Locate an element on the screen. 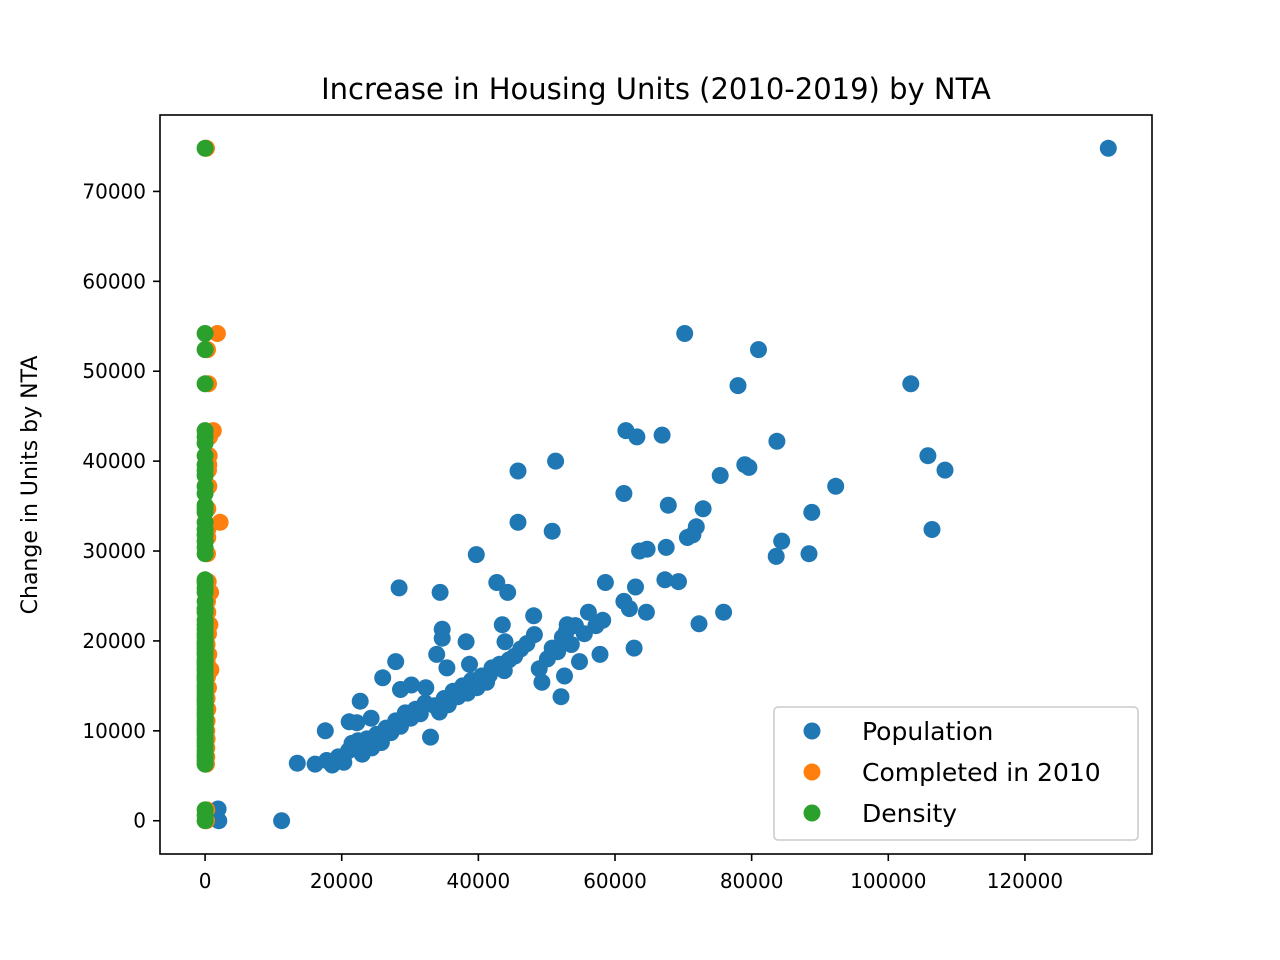  x-tick-label: 60000 is located at coordinates (615, 881).